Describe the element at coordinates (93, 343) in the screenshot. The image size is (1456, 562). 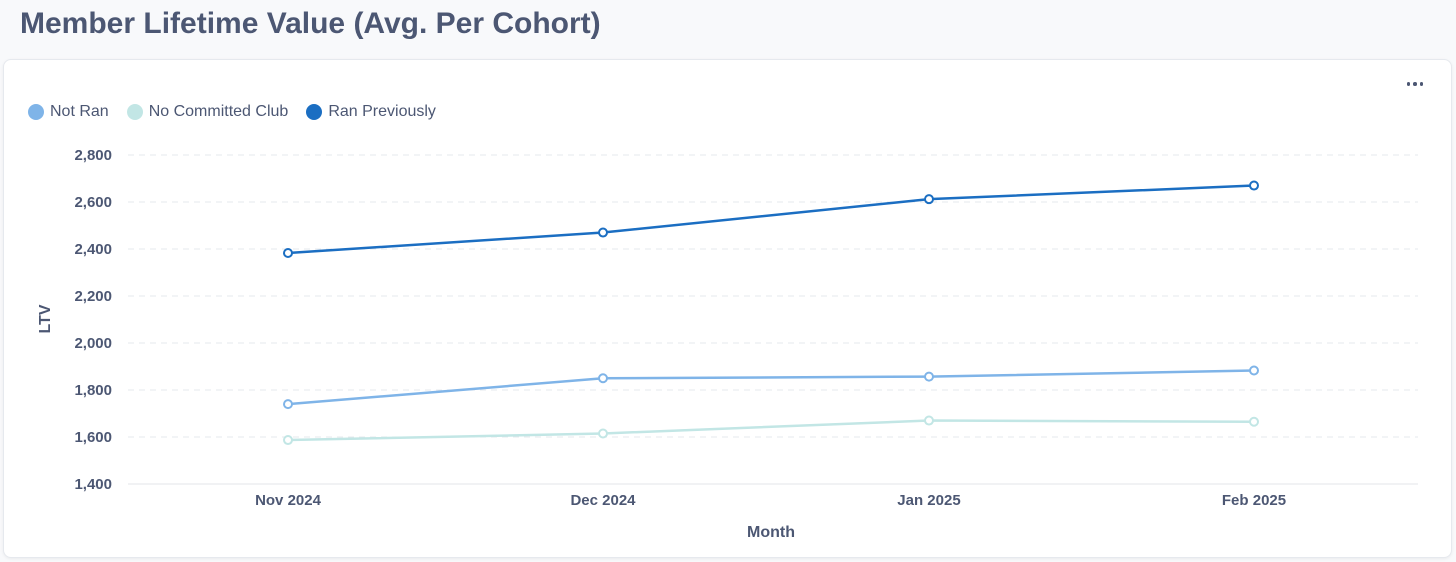
I see `y-tick-label: 2,000` at that location.